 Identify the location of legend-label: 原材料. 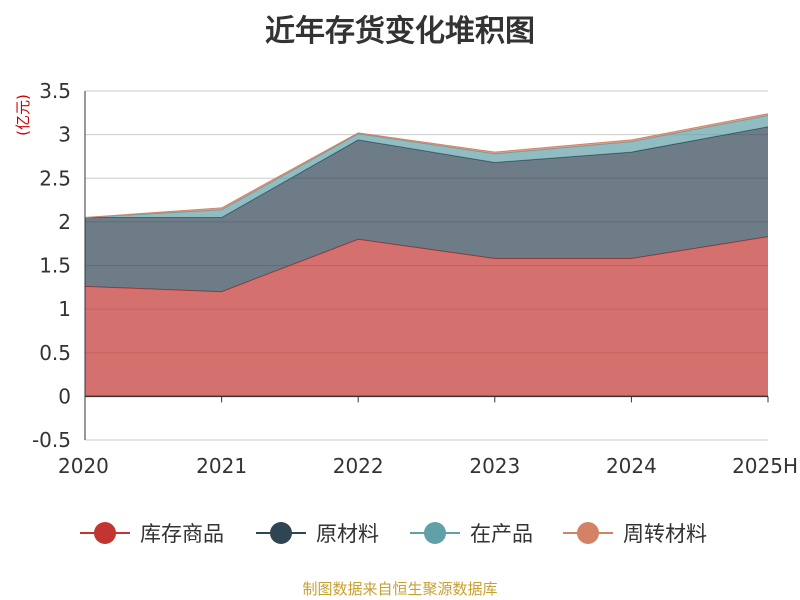
(347, 534).